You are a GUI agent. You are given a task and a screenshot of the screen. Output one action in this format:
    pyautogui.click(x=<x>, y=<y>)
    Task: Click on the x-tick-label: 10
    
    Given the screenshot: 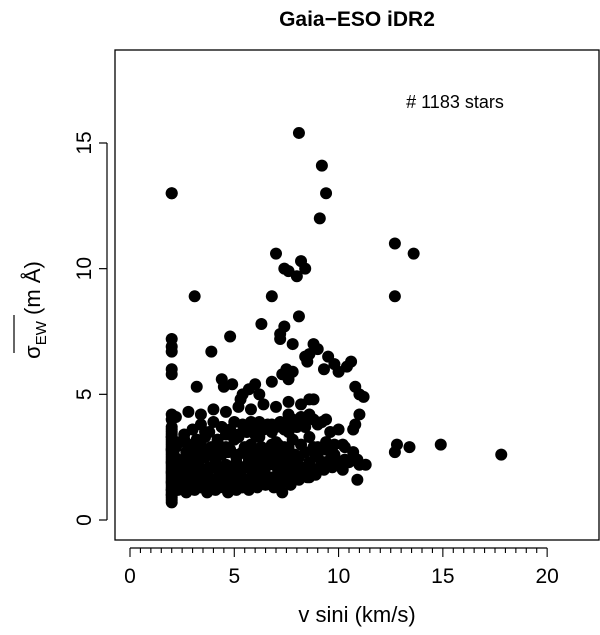 What is the action you would take?
    pyautogui.click(x=338, y=576)
    